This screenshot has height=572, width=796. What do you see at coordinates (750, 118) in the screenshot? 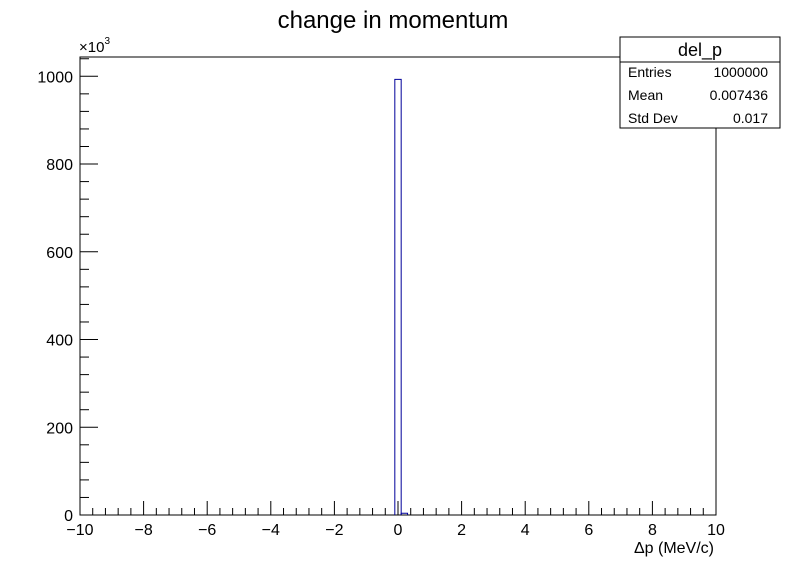
I see `stats-stddev-value: 0.017` at bounding box center [750, 118].